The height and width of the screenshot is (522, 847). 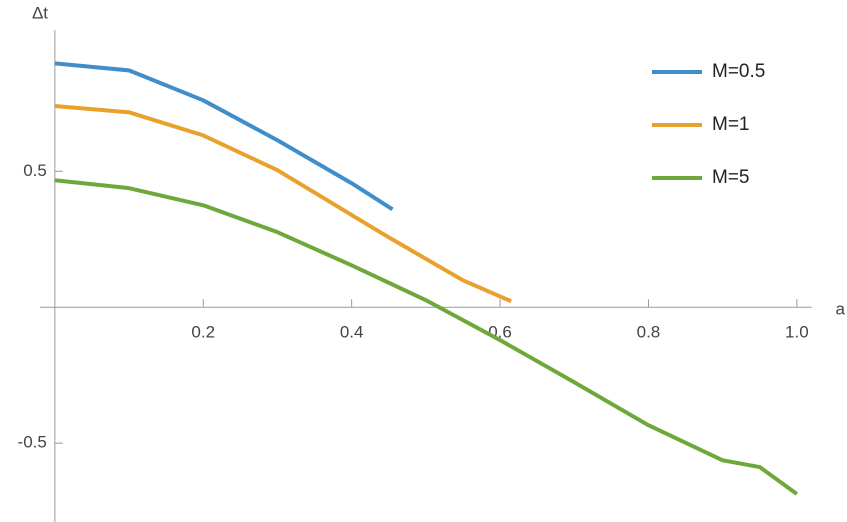 I want to click on x-tick-label: 0.8, so click(x=649, y=332).